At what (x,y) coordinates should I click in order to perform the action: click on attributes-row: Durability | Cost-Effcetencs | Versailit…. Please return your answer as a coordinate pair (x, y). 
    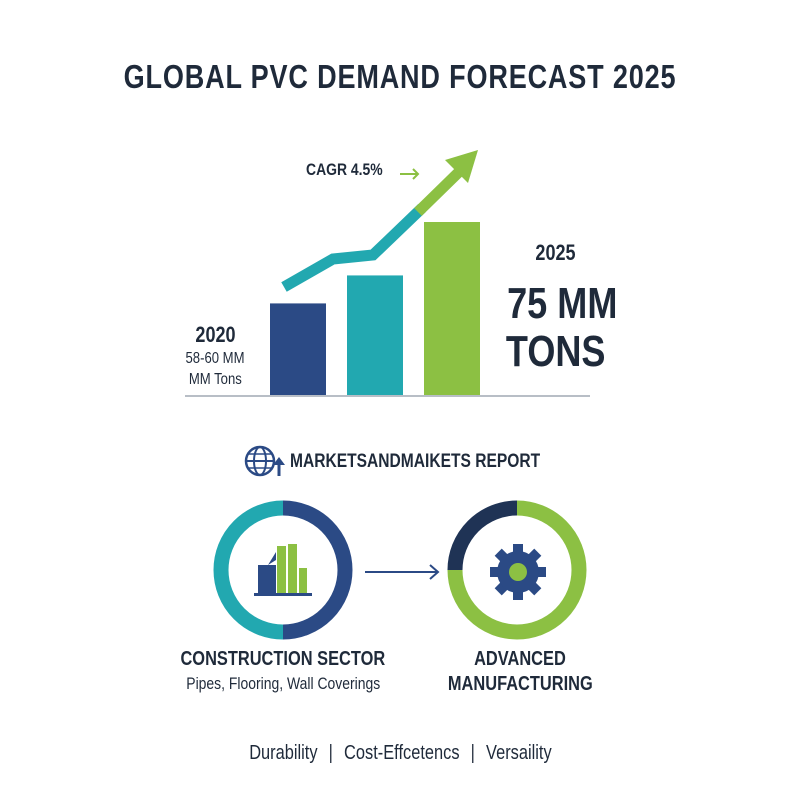
    Looking at the image, I should click on (400, 753).